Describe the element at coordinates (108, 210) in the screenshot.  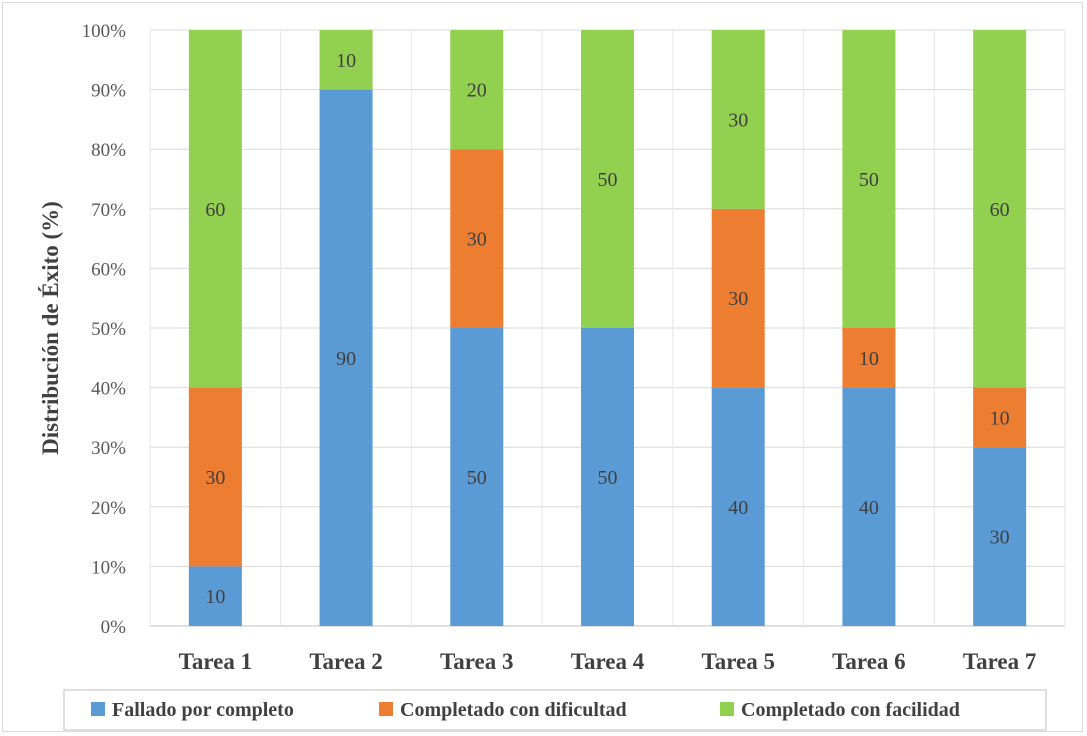
I see `y-tick-label: 70%` at that location.